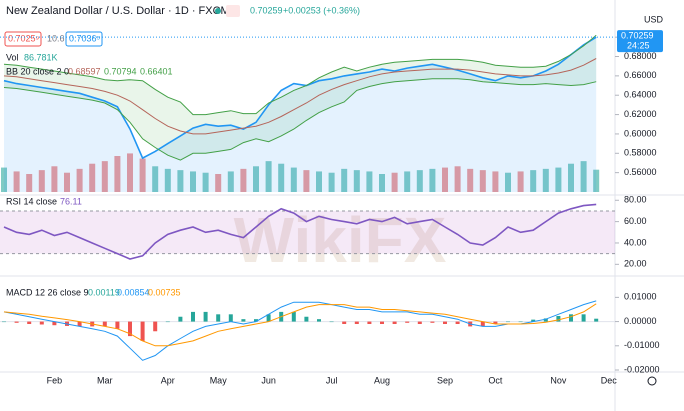 The width and height of the screenshot is (684, 411). Describe the element at coordinates (638, 46) in the screenshot. I see `countdown: 24:25` at that location.